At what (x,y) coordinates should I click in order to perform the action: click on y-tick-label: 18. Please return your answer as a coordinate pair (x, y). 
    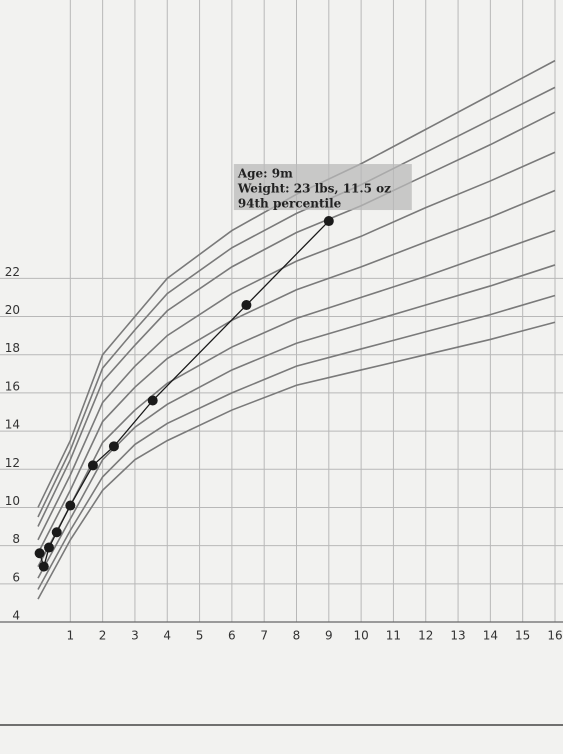
    Looking at the image, I should click on (12, 348).